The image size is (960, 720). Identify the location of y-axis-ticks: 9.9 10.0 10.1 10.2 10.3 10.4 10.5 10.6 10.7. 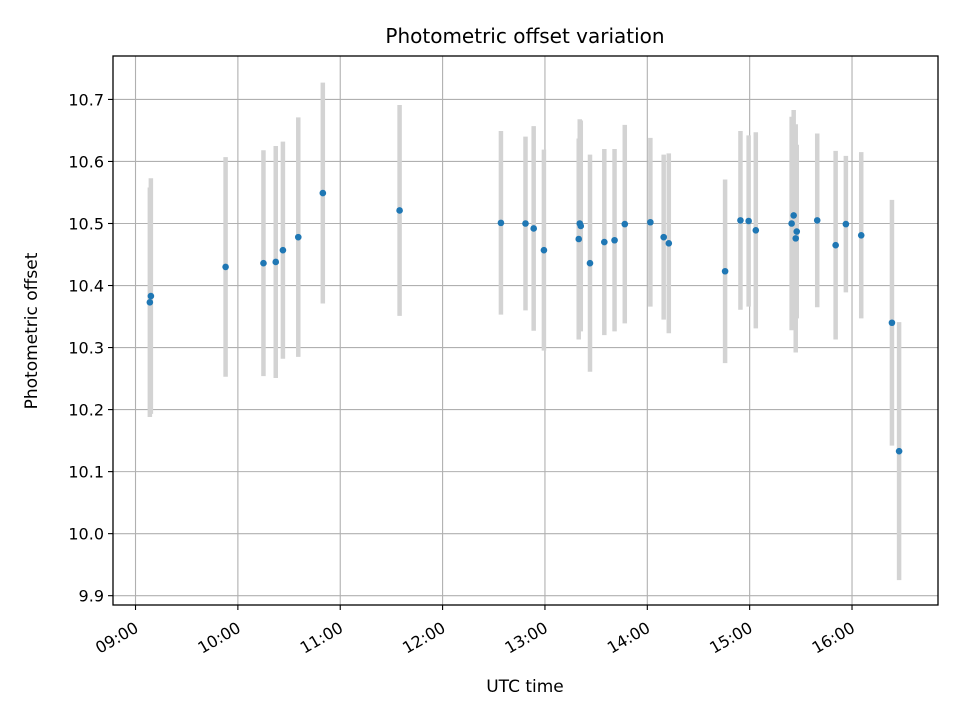
(90, 348).